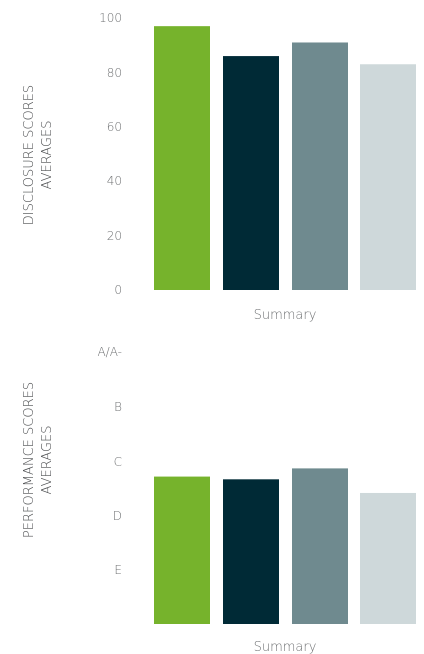 This screenshot has width=424, height=654. I want to click on disclosure-ylabel-line2: AVERAGES, so click(47, 155).